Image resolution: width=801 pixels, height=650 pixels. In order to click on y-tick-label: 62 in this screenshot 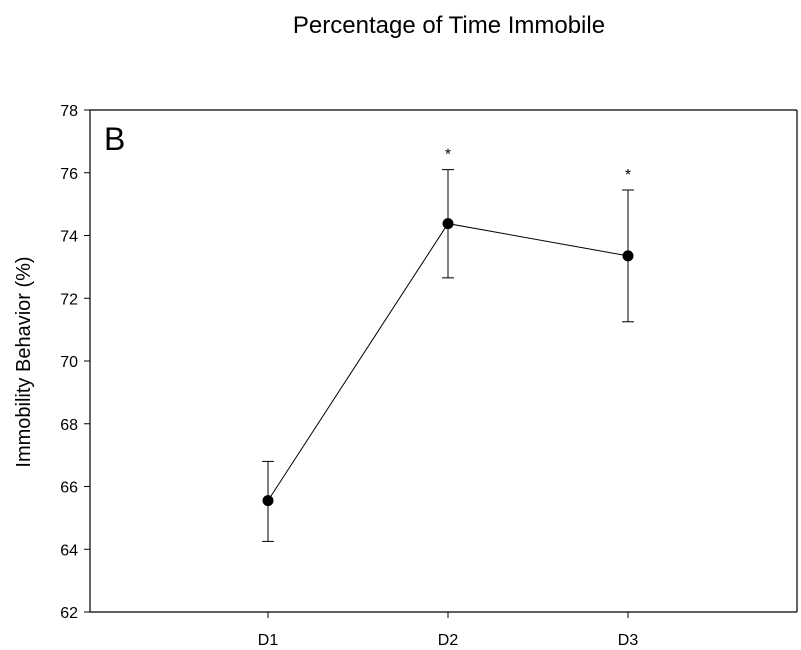, I will do `click(69, 613)`.